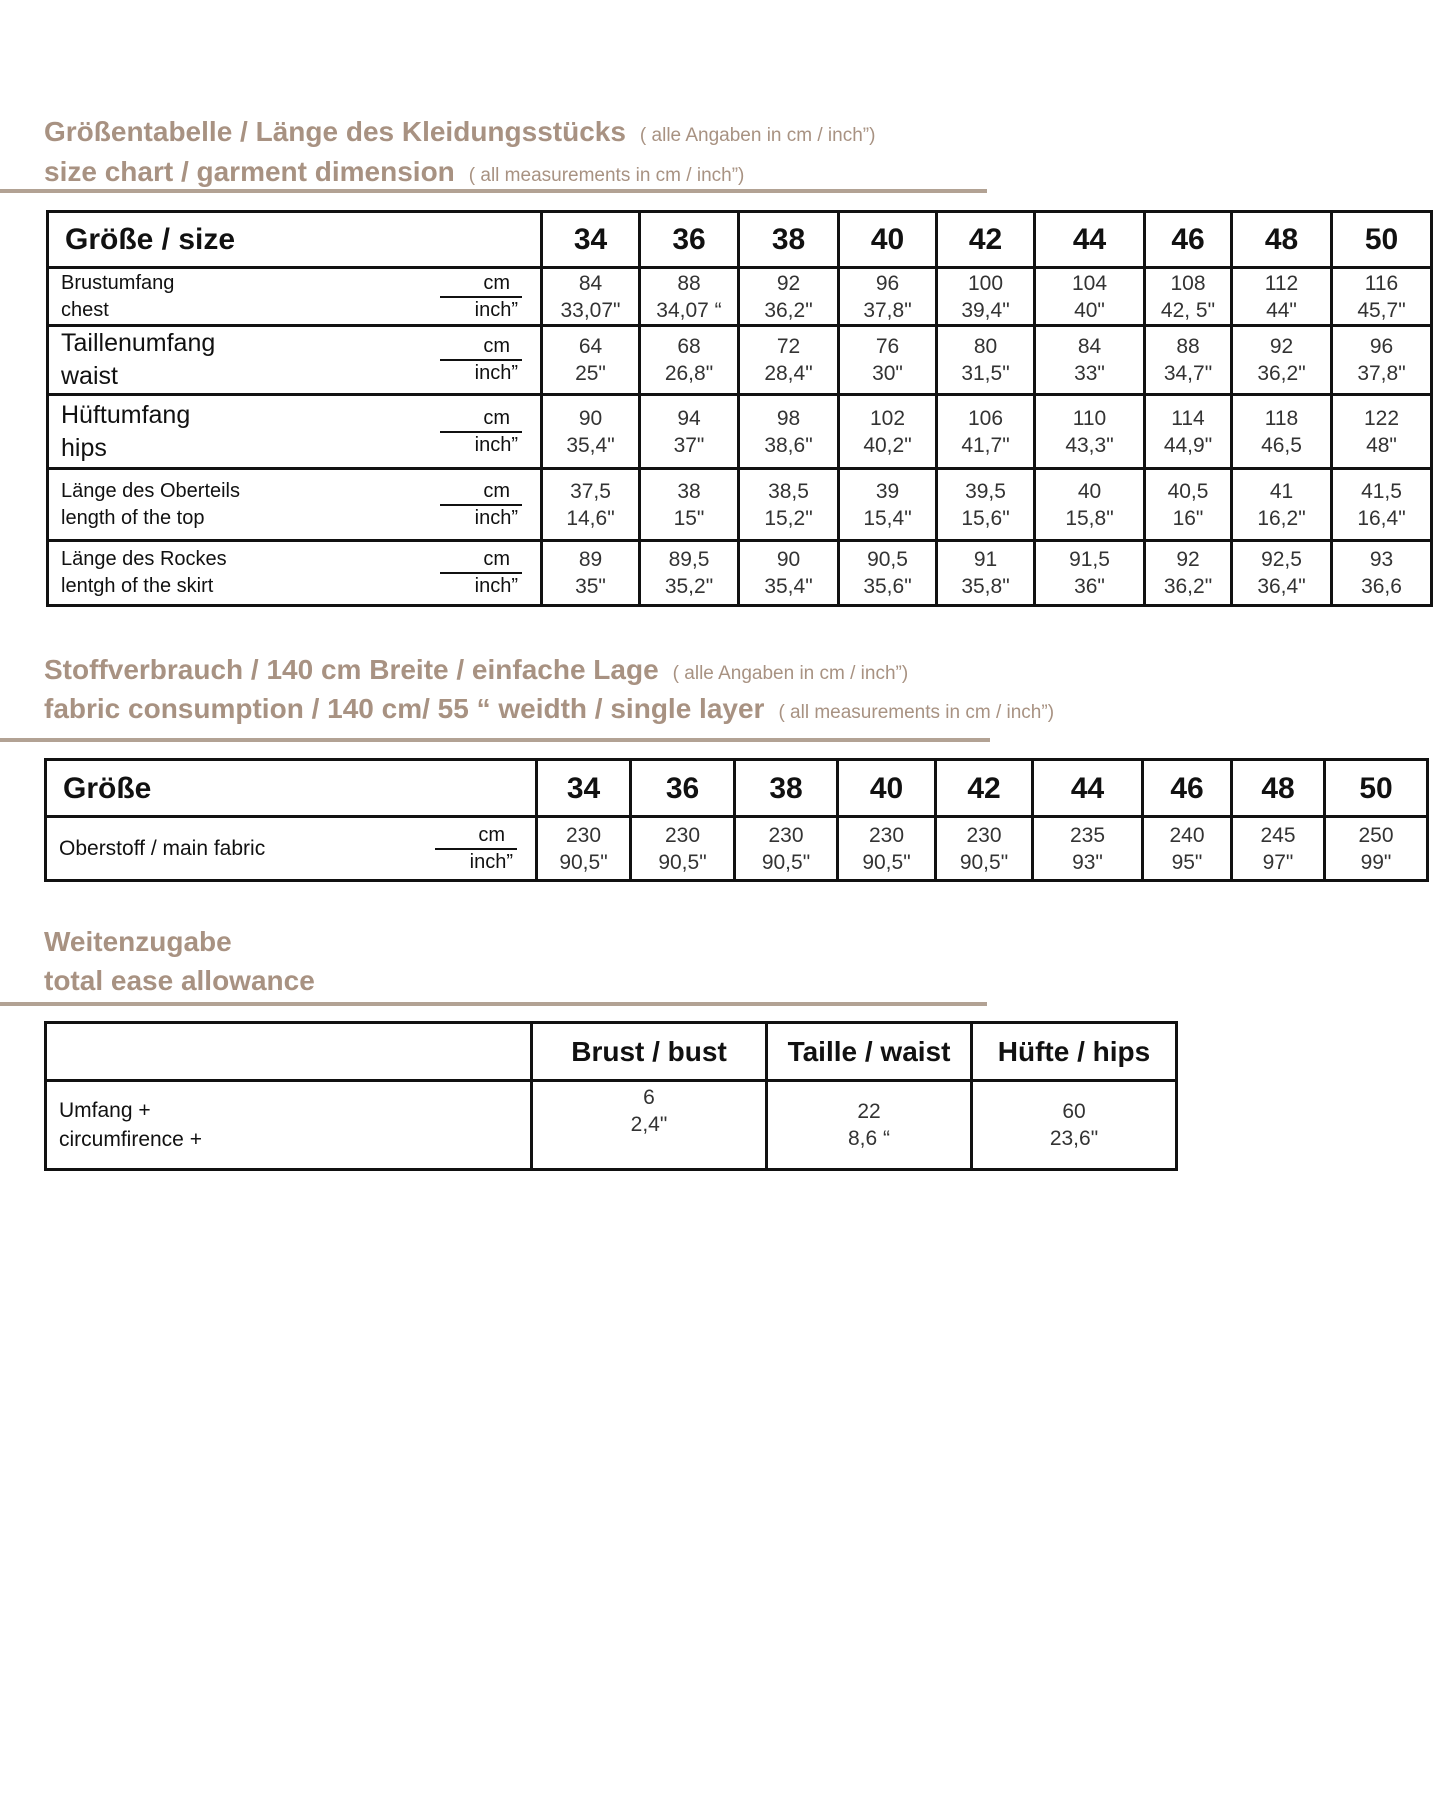 The image size is (1445, 1806). I want to click on value-cell: 92,5 36,4", so click(1281, 573).